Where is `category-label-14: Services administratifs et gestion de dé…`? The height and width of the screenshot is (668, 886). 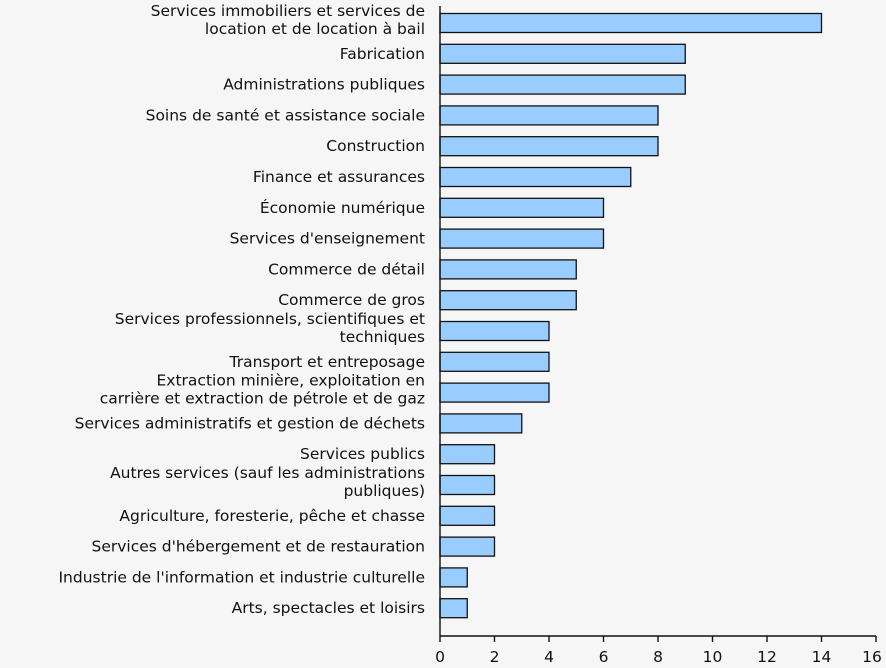 category-label-14: Services administratifs et gestion de dé… is located at coordinates (250, 423).